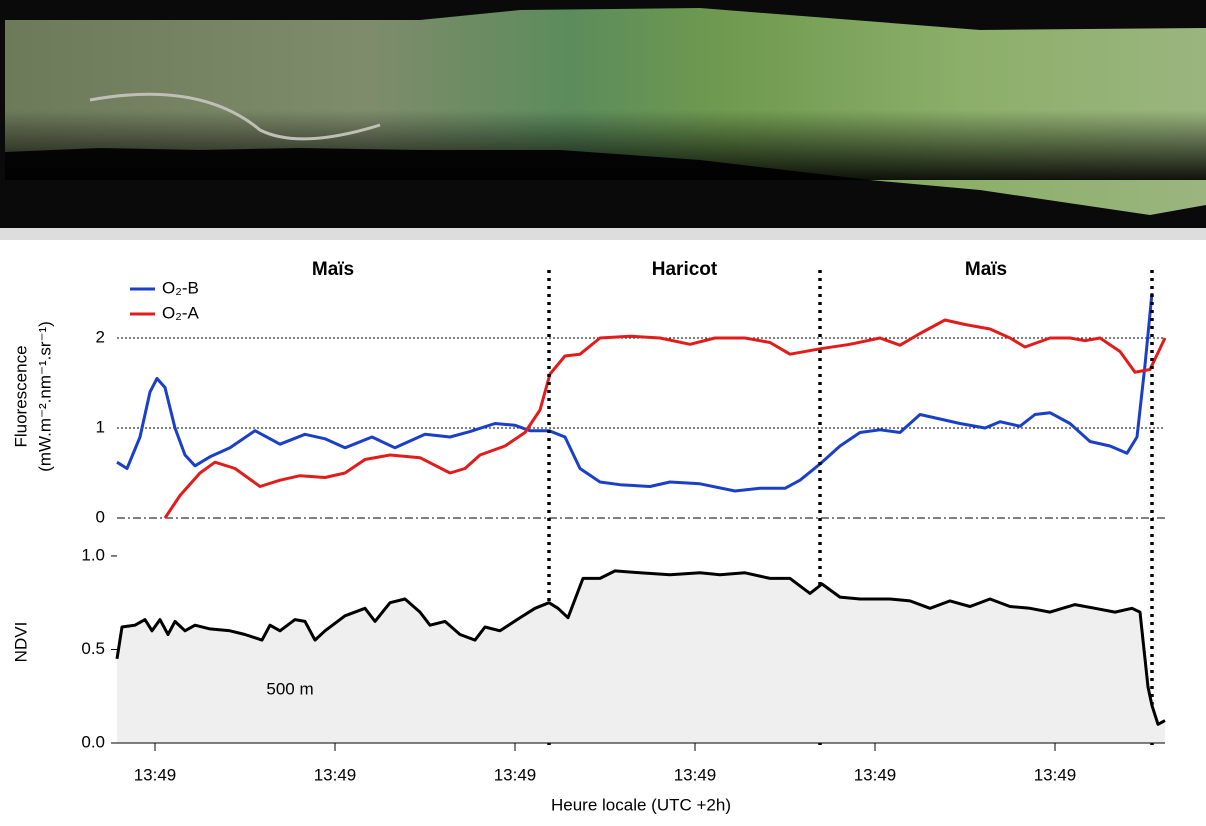 The image size is (1206, 826). I want to click on y-tick-label: 0.0, so click(93, 741).